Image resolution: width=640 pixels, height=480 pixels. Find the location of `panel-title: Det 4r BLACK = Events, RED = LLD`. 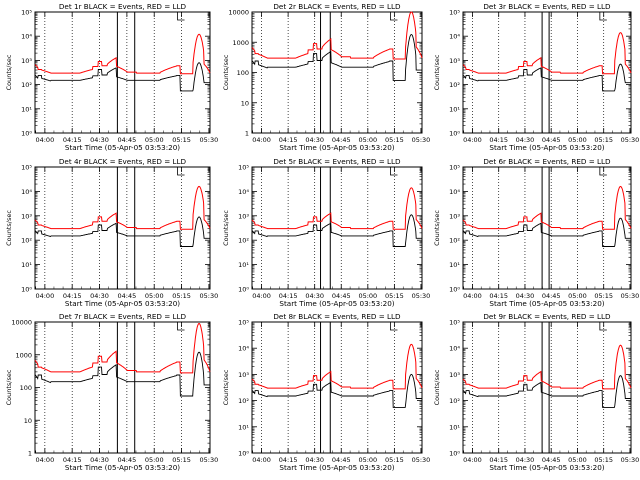

panel-title: Det 4r BLACK = Events, RED = LLD is located at coordinates (123, 161).